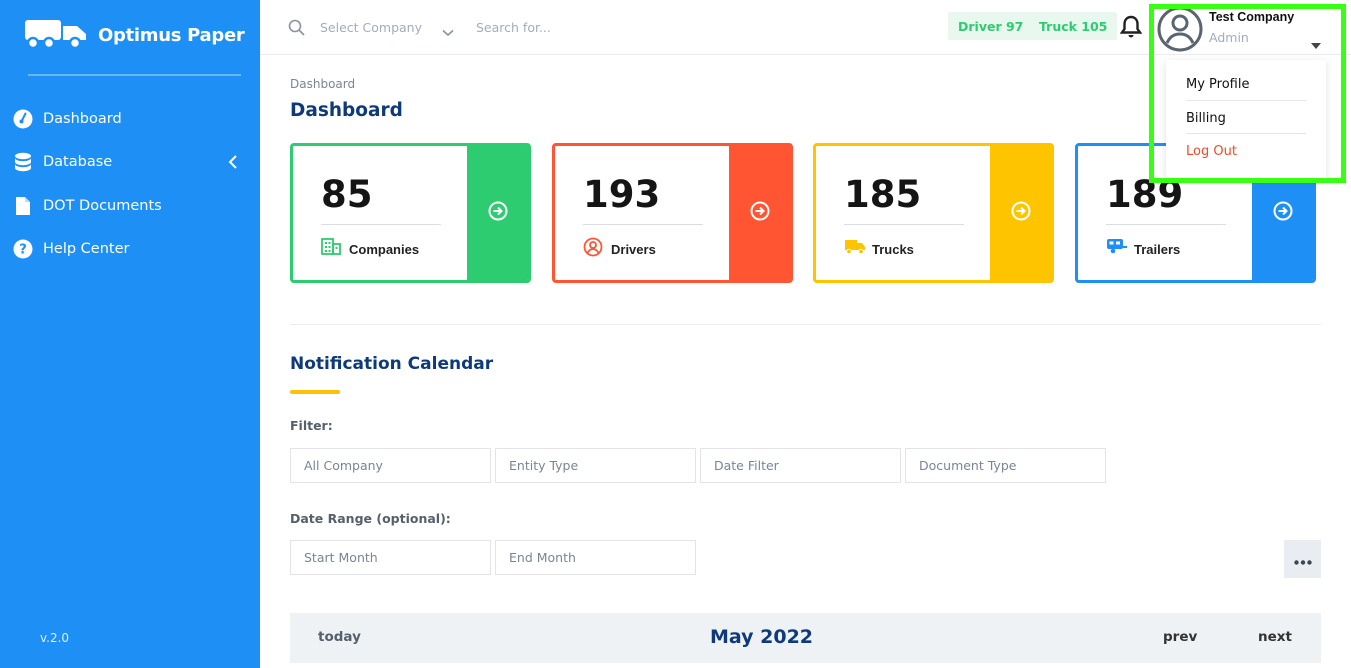 Image resolution: width=1351 pixels, height=668 pixels. I want to click on calendar-toolbar: today May 2022 prev next, so click(805, 638).